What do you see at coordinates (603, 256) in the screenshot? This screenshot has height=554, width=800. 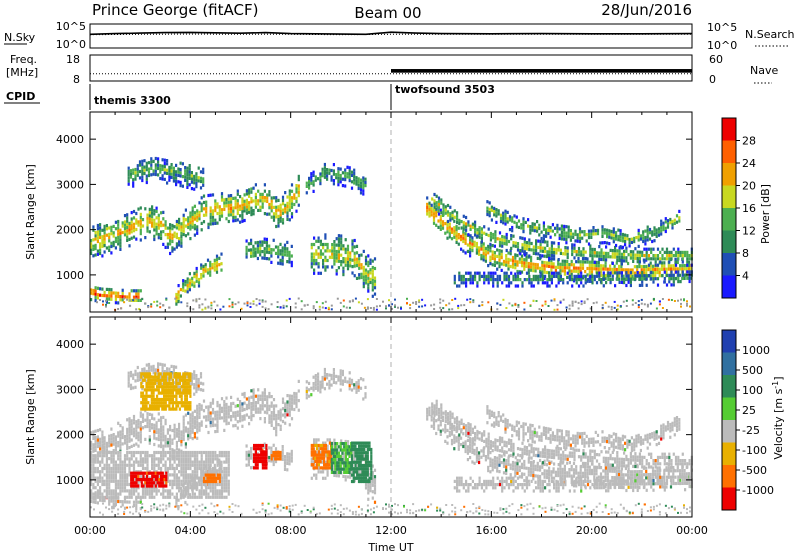 I see `power-cell-2029` at bounding box center [603, 256].